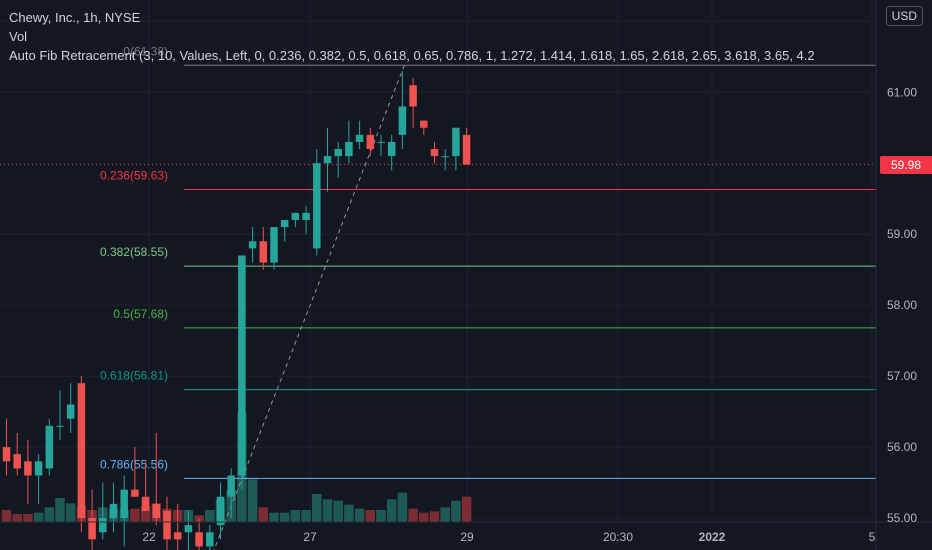  I want to click on volume-label: Vol, so click(18, 36).